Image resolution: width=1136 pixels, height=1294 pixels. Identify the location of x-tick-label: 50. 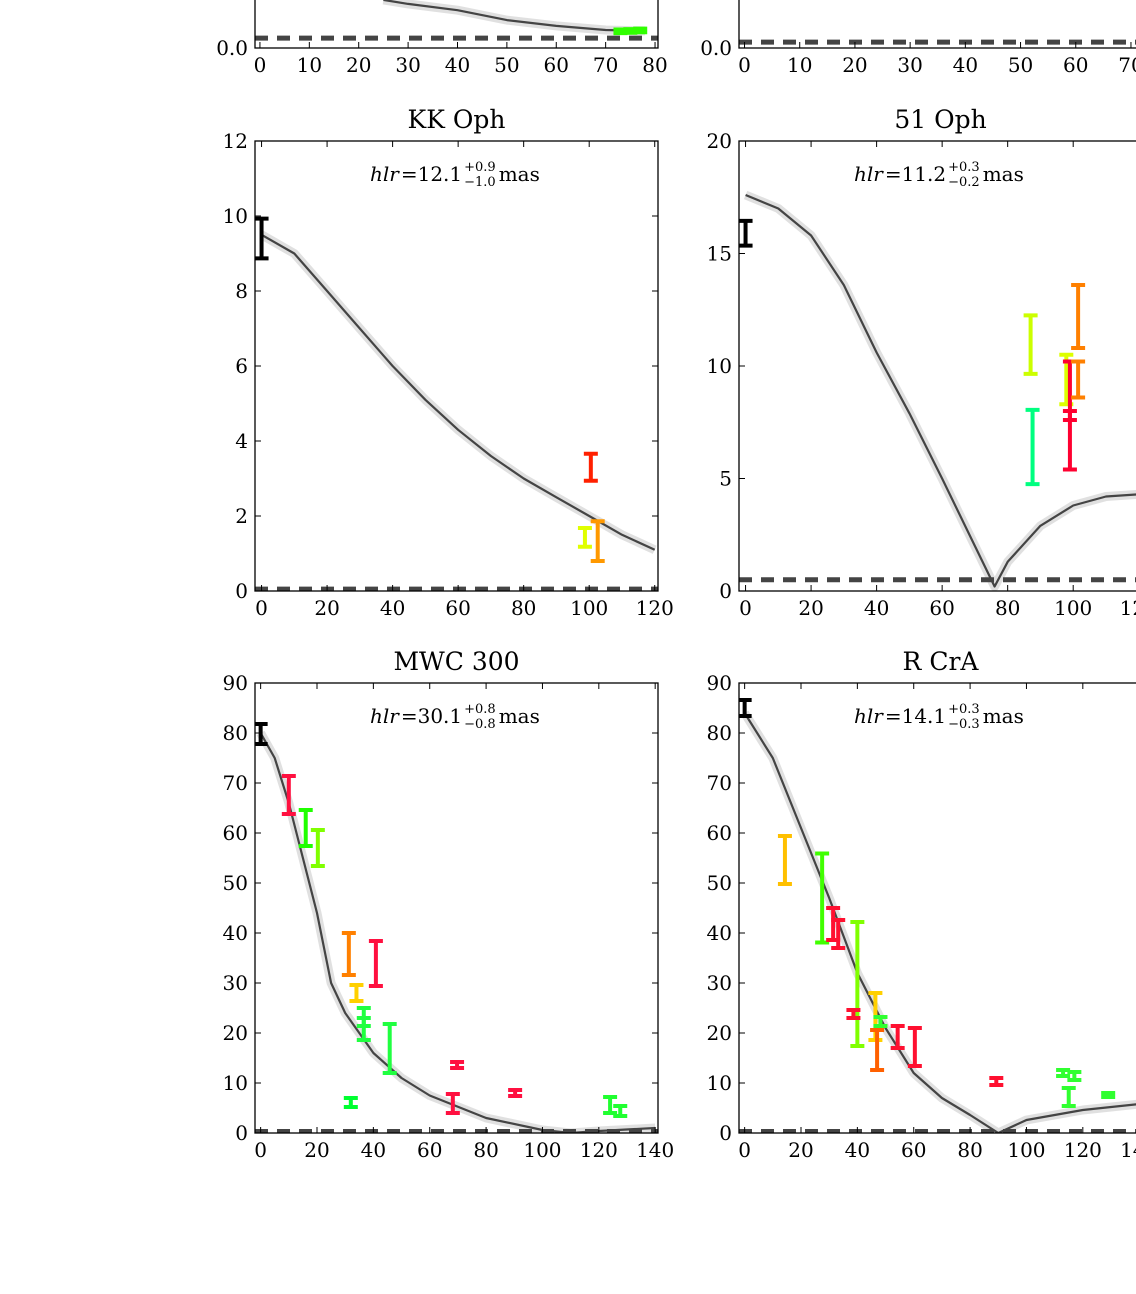
(506, 65).